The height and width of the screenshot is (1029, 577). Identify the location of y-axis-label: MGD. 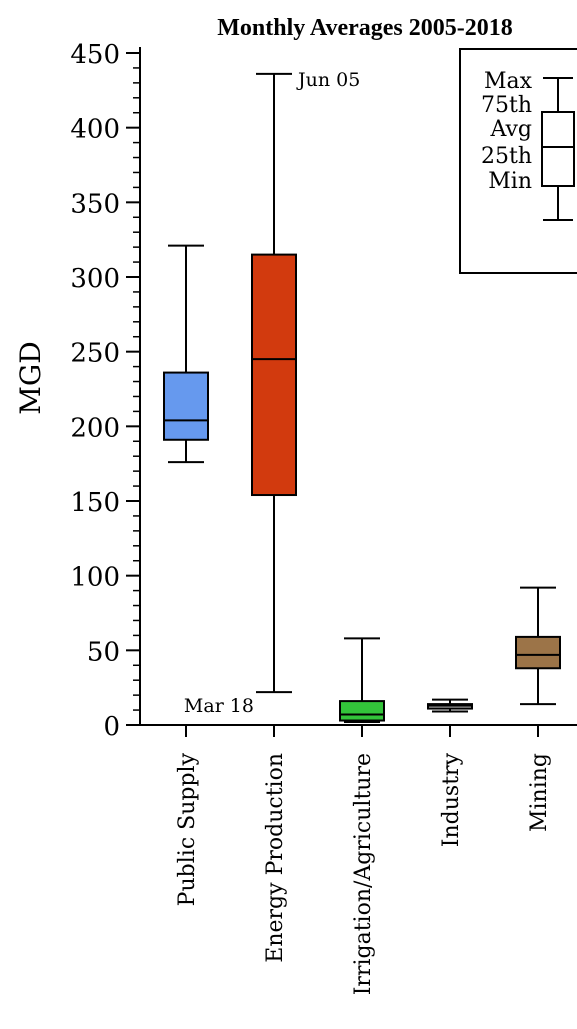
(30, 378).